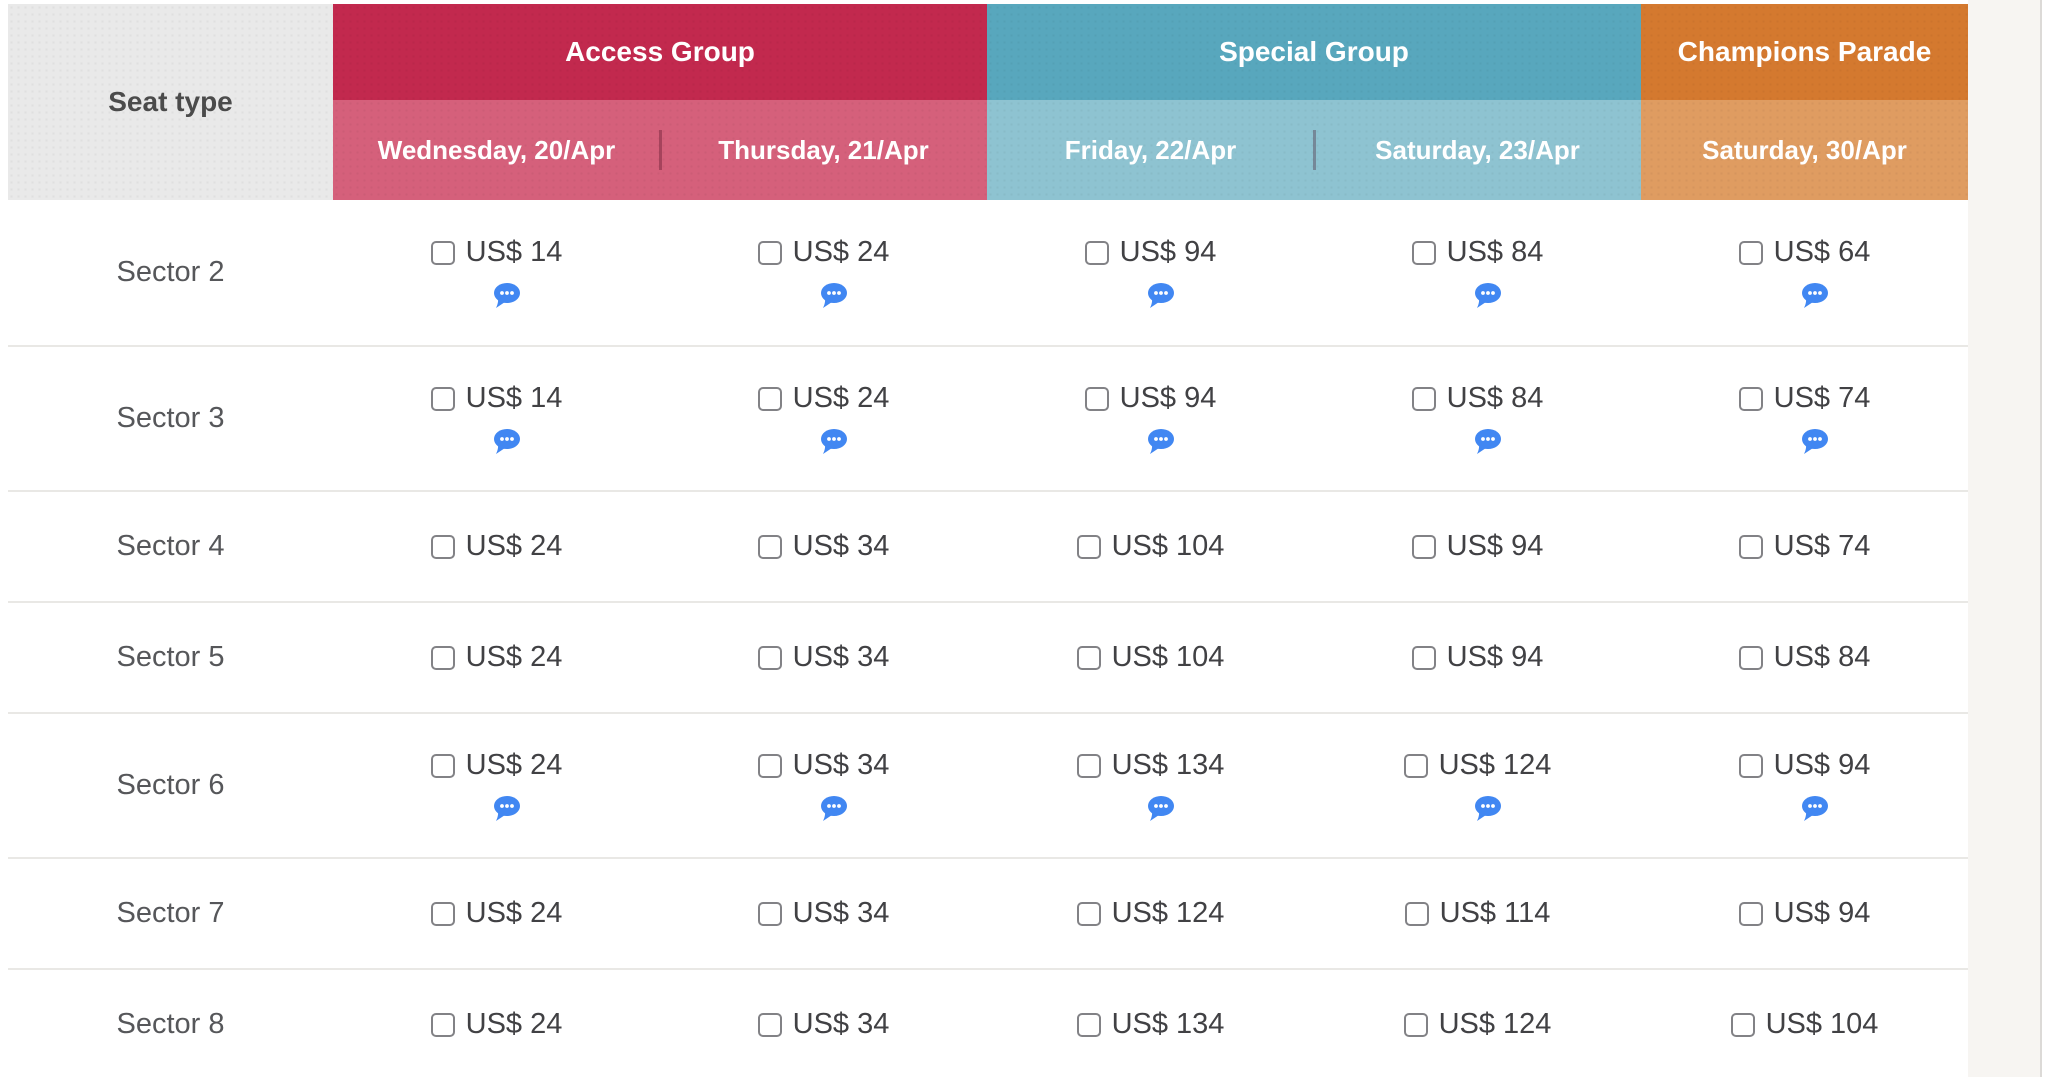 The width and height of the screenshot is (2048, 1077). I want to click on price-cell: US$ 104, so click(1150, 657).